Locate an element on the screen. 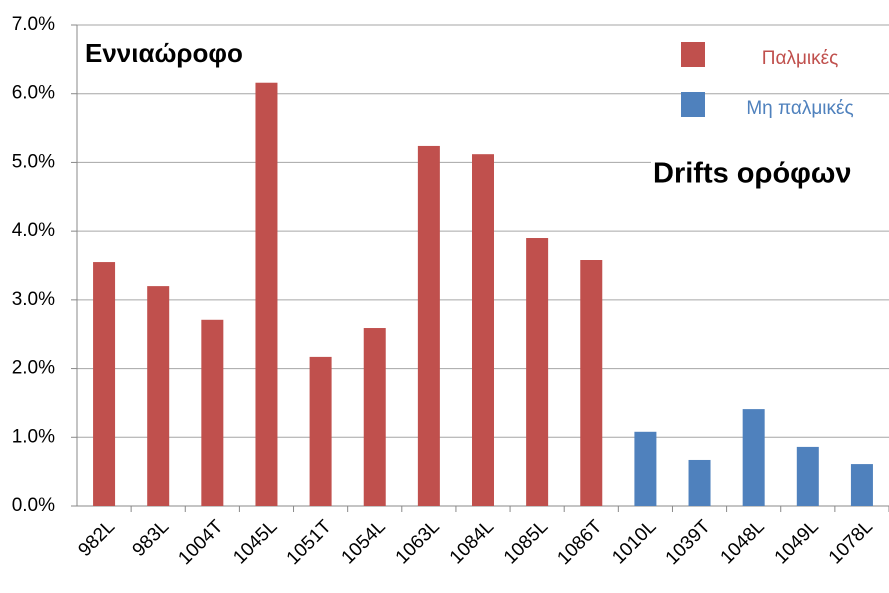 This screenshot has width=889, height=593. x-tick-label: 1078L is located at coordinates (851, 542).